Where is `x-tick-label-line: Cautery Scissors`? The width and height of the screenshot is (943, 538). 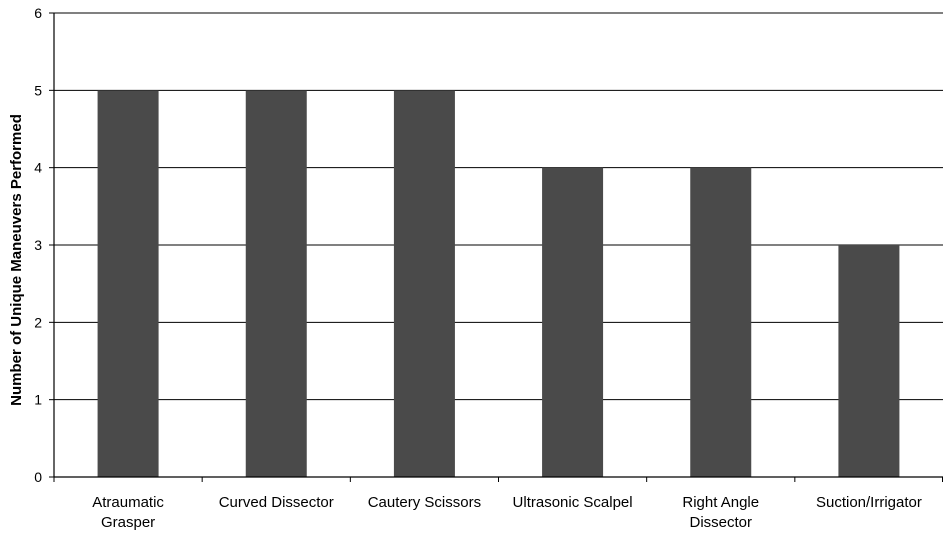
x-tick-label-line: Cautery Scissors is located at coordinates (424, 502).